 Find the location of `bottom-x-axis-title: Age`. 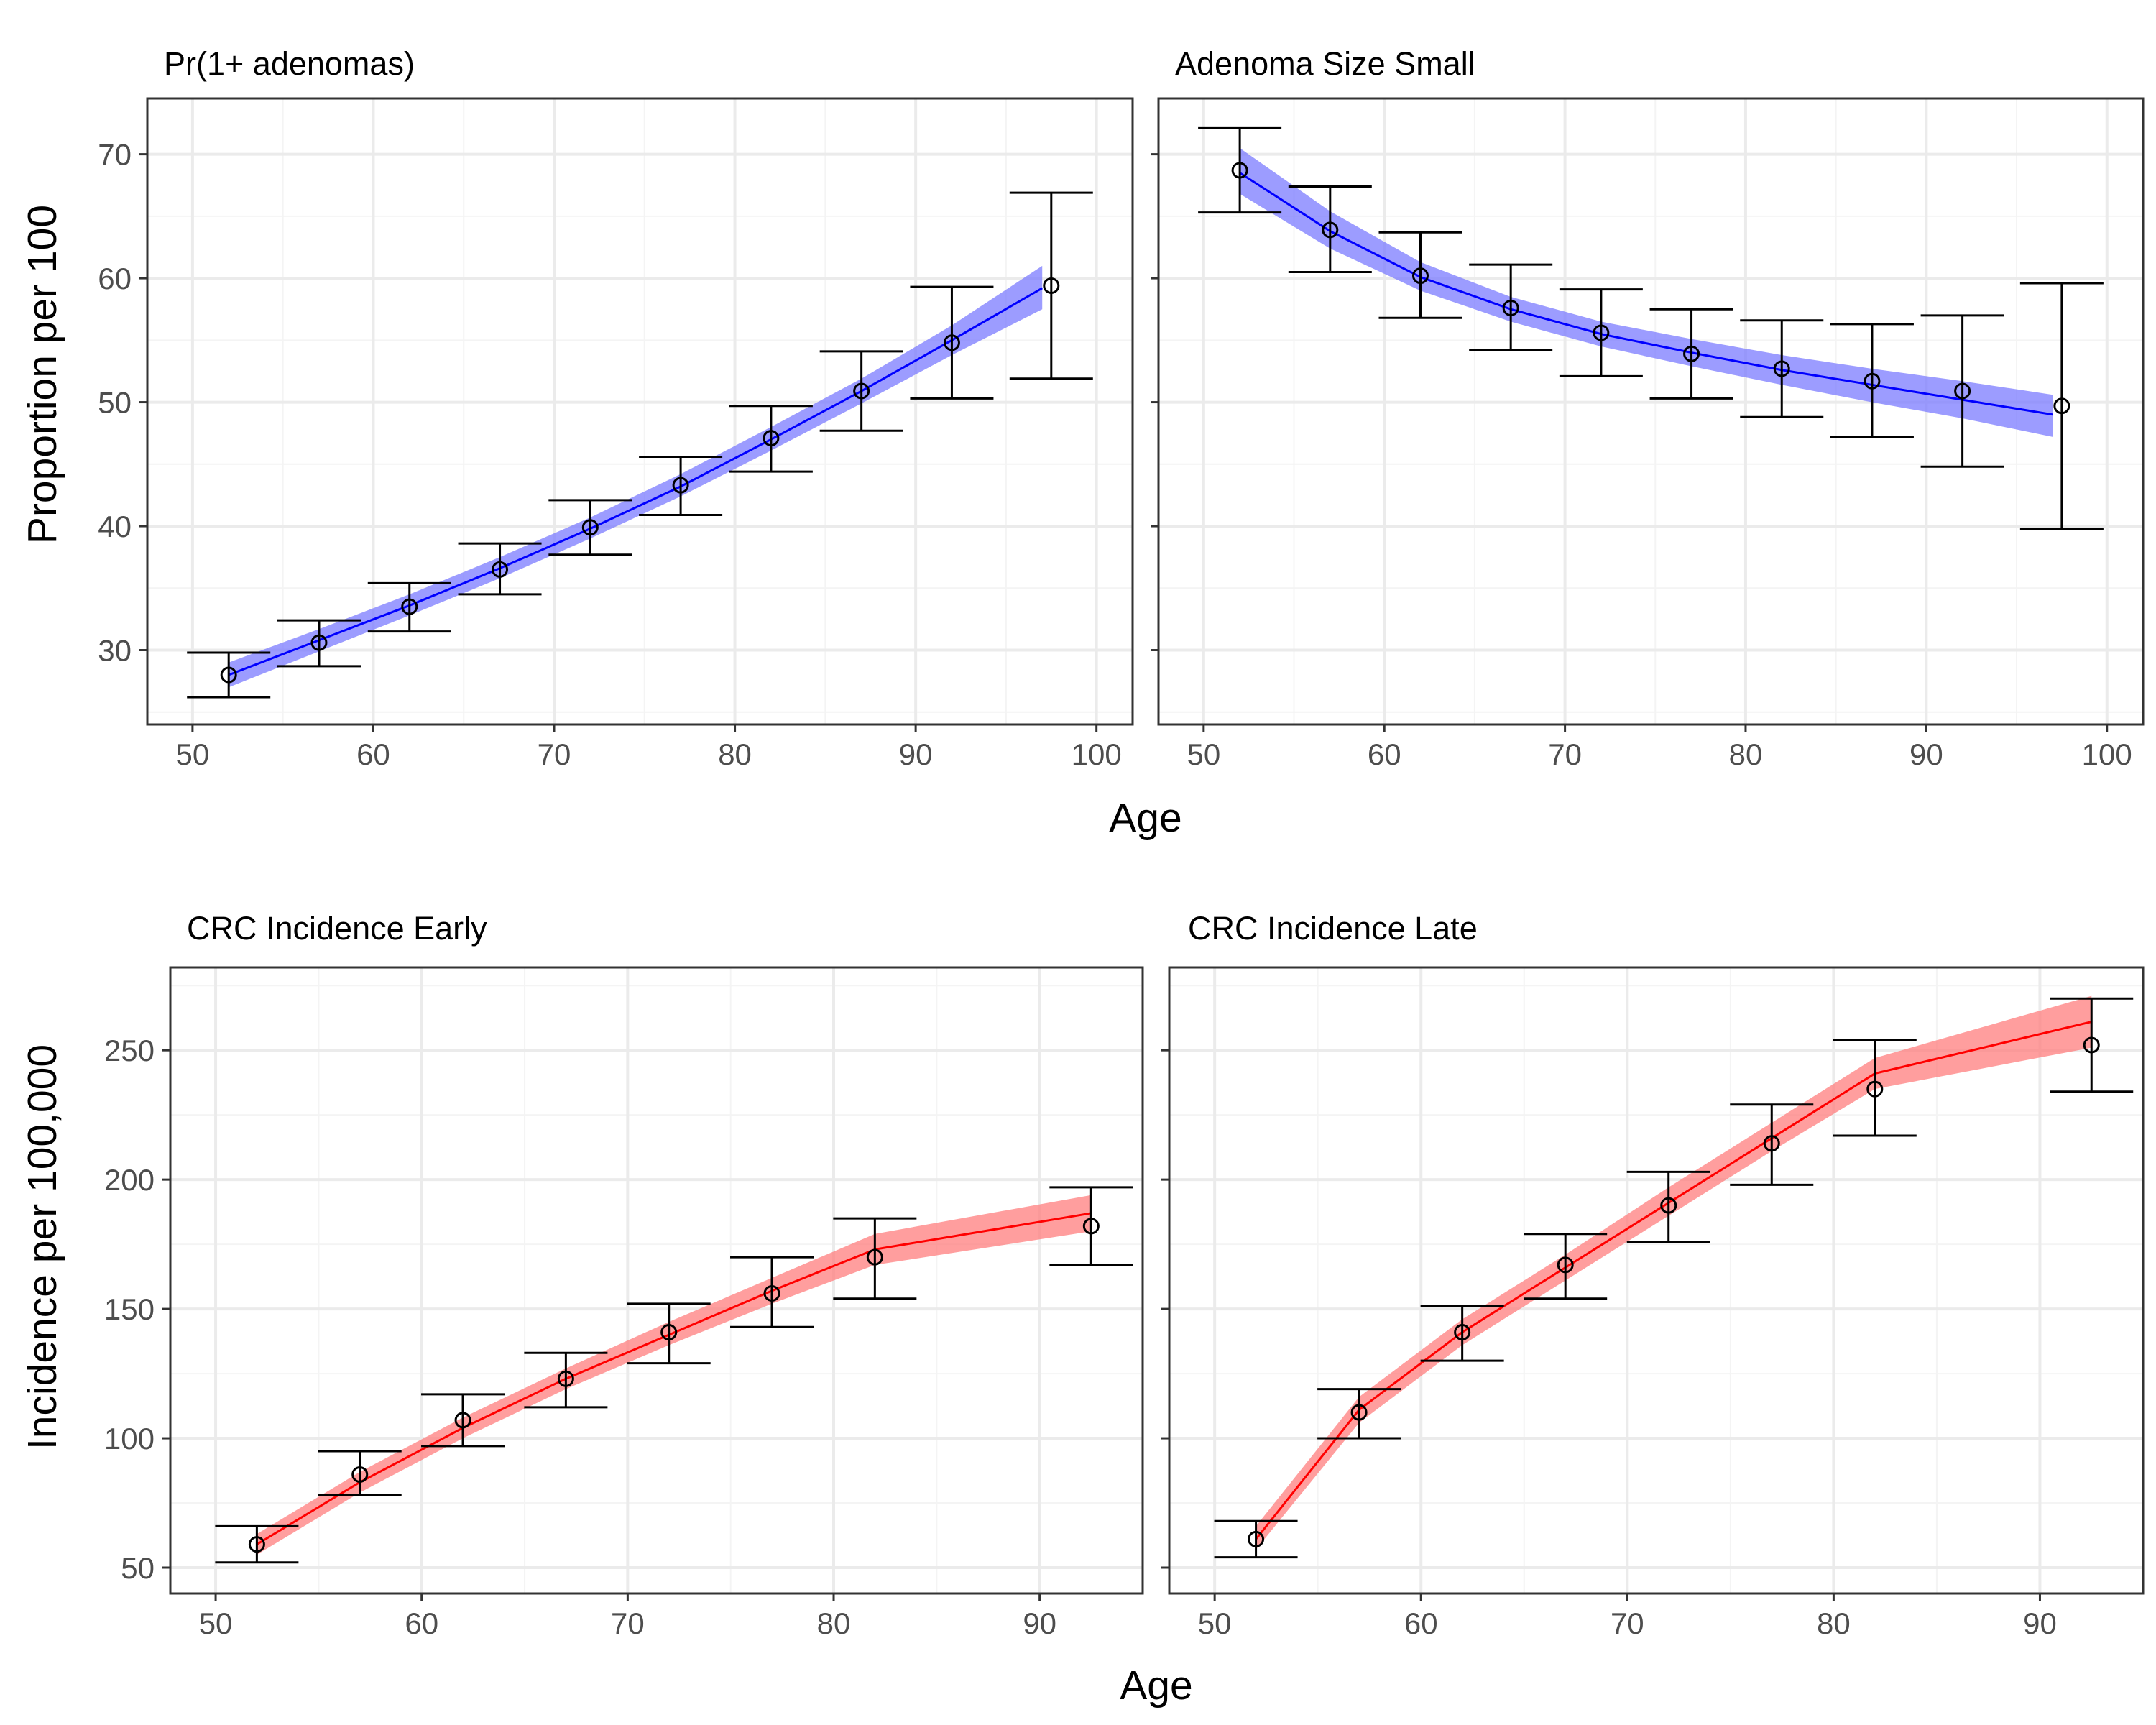

bottom-x-axis-title: Age is located at coordinates (1156, 1685).